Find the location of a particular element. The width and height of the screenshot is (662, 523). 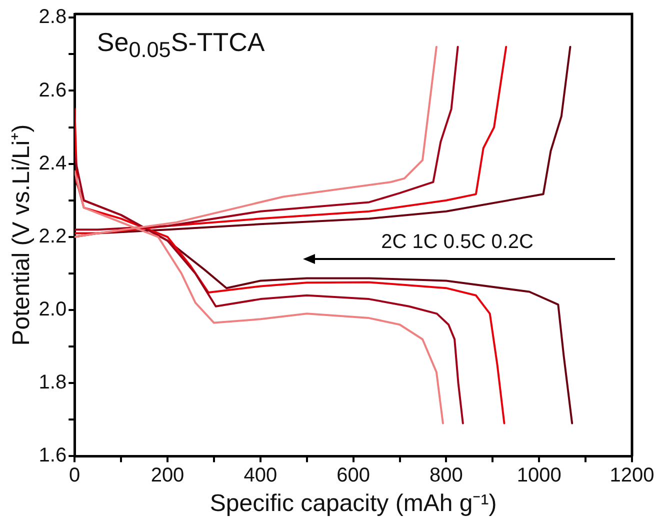

y-tick-label: 2.4 is located at coordinates (52, 163).